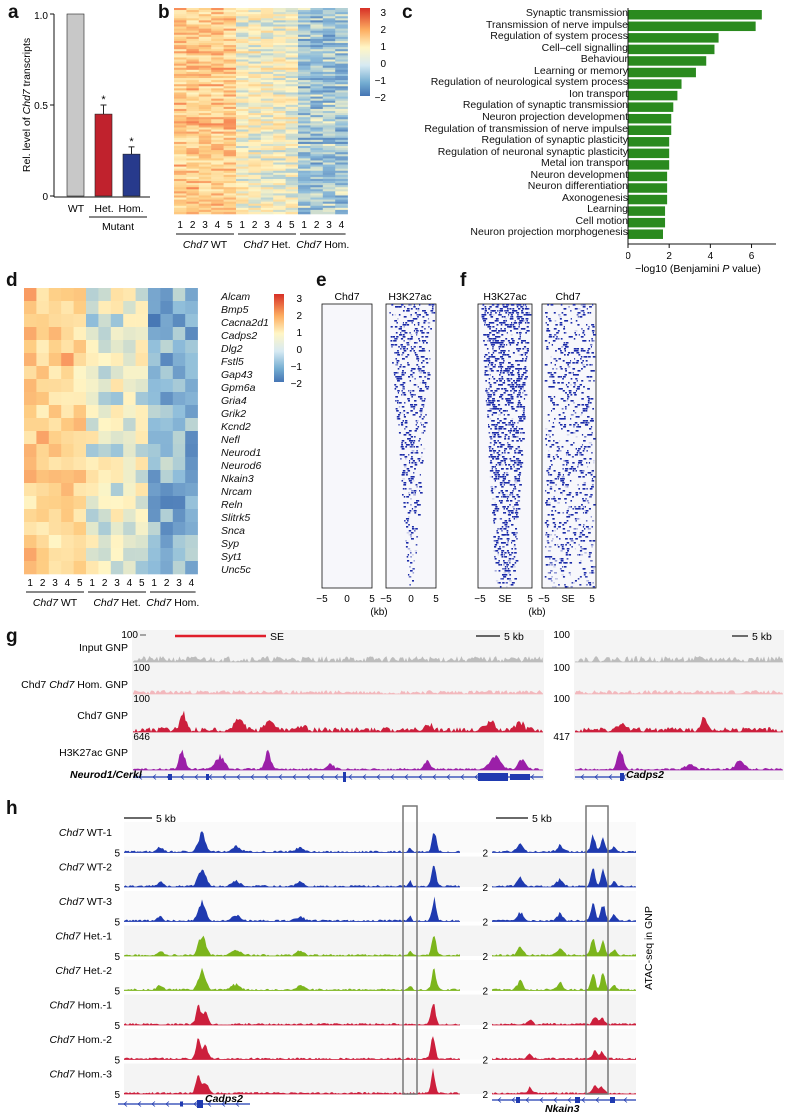  Describe the element at coordinates (592, 599) in the screenshot. I see `f-tick-5b: 5` at that location.